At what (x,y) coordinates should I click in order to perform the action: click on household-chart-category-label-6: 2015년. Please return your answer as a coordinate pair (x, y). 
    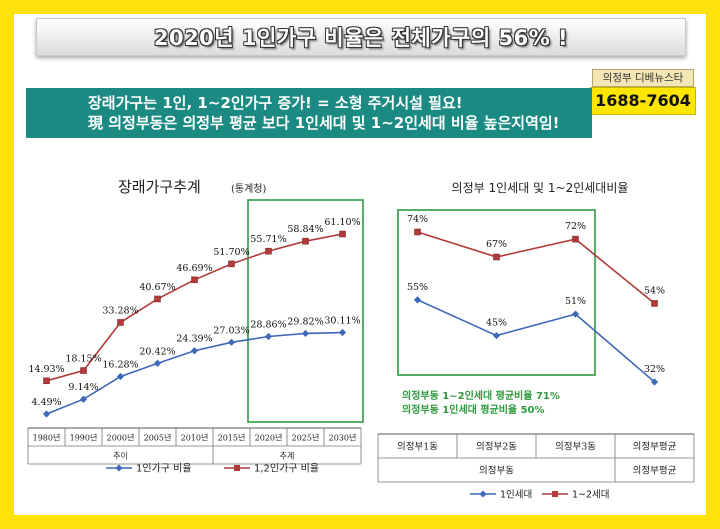
    Looking at the image, I should click on (232, 438).